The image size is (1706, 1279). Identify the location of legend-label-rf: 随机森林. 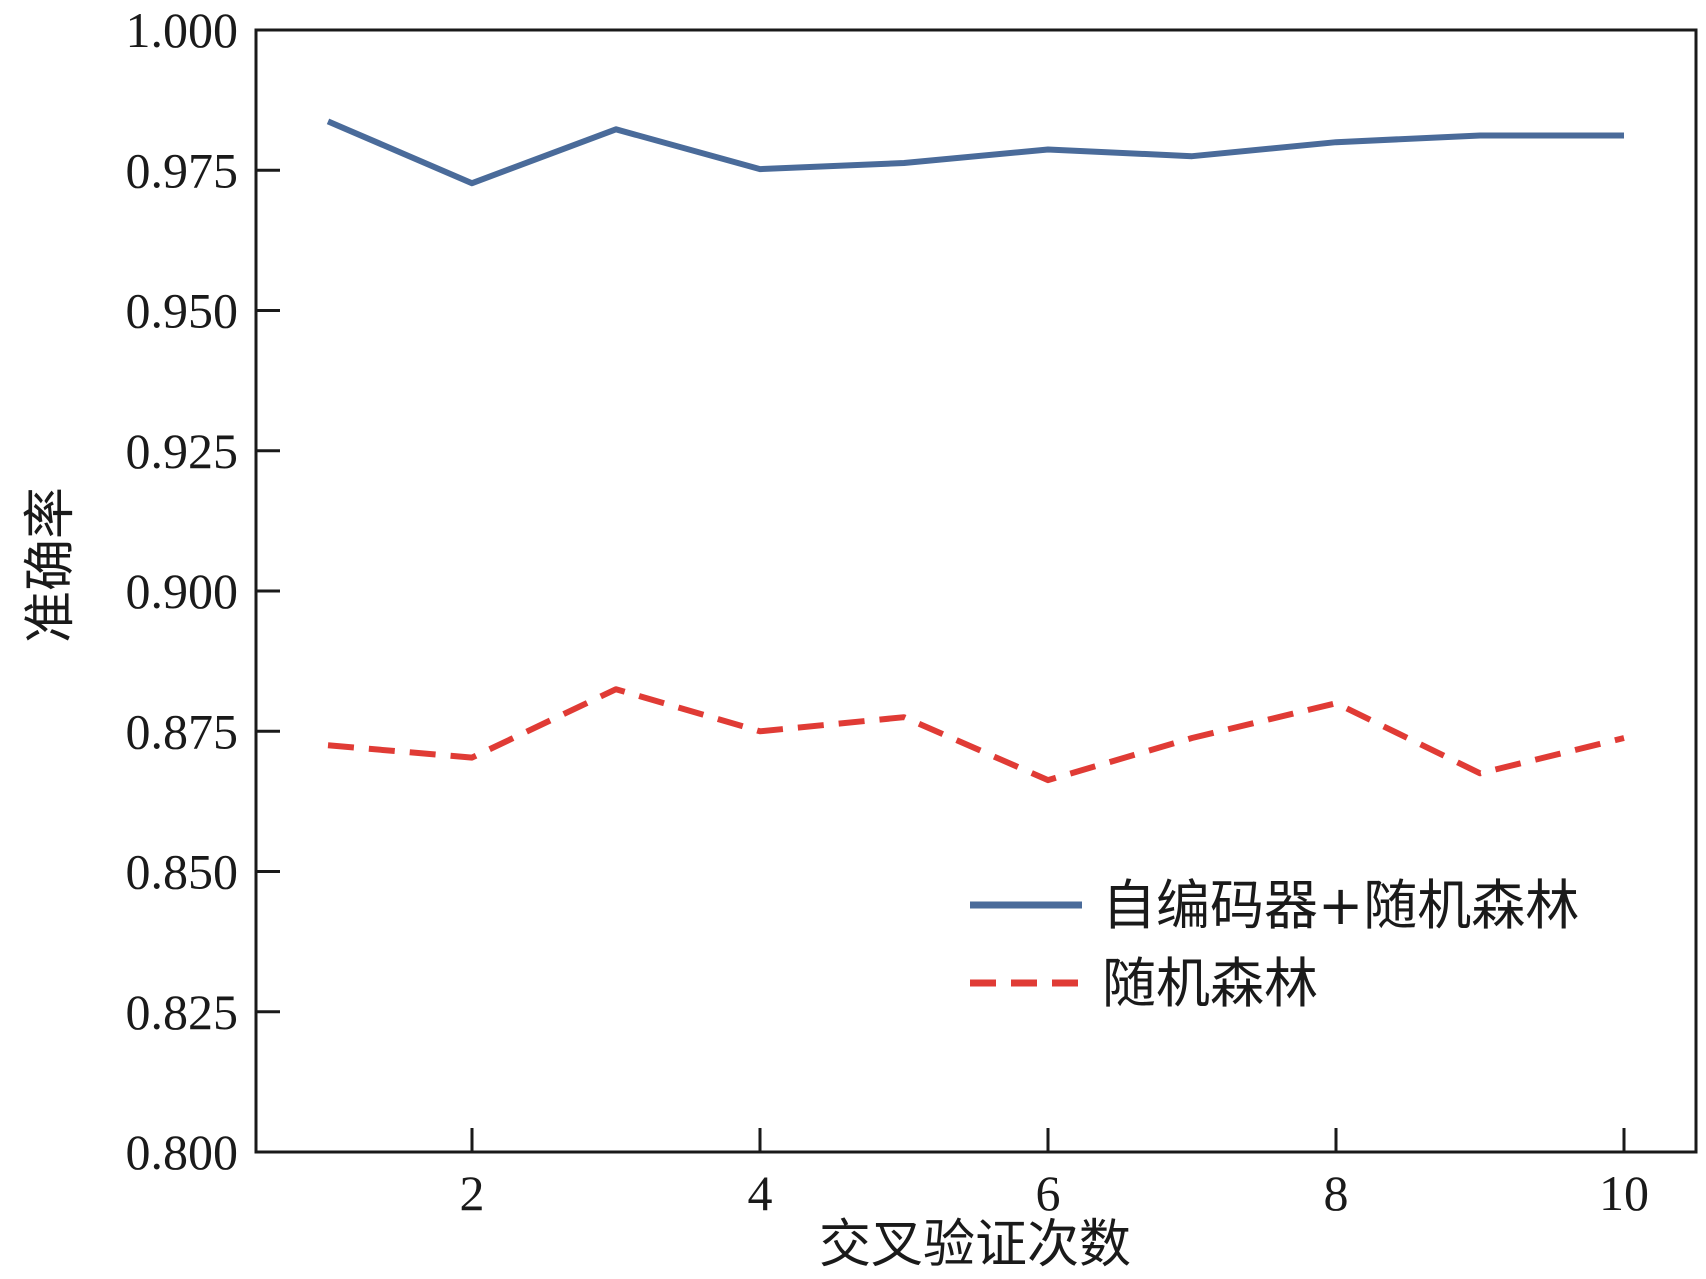
(1210, 983).